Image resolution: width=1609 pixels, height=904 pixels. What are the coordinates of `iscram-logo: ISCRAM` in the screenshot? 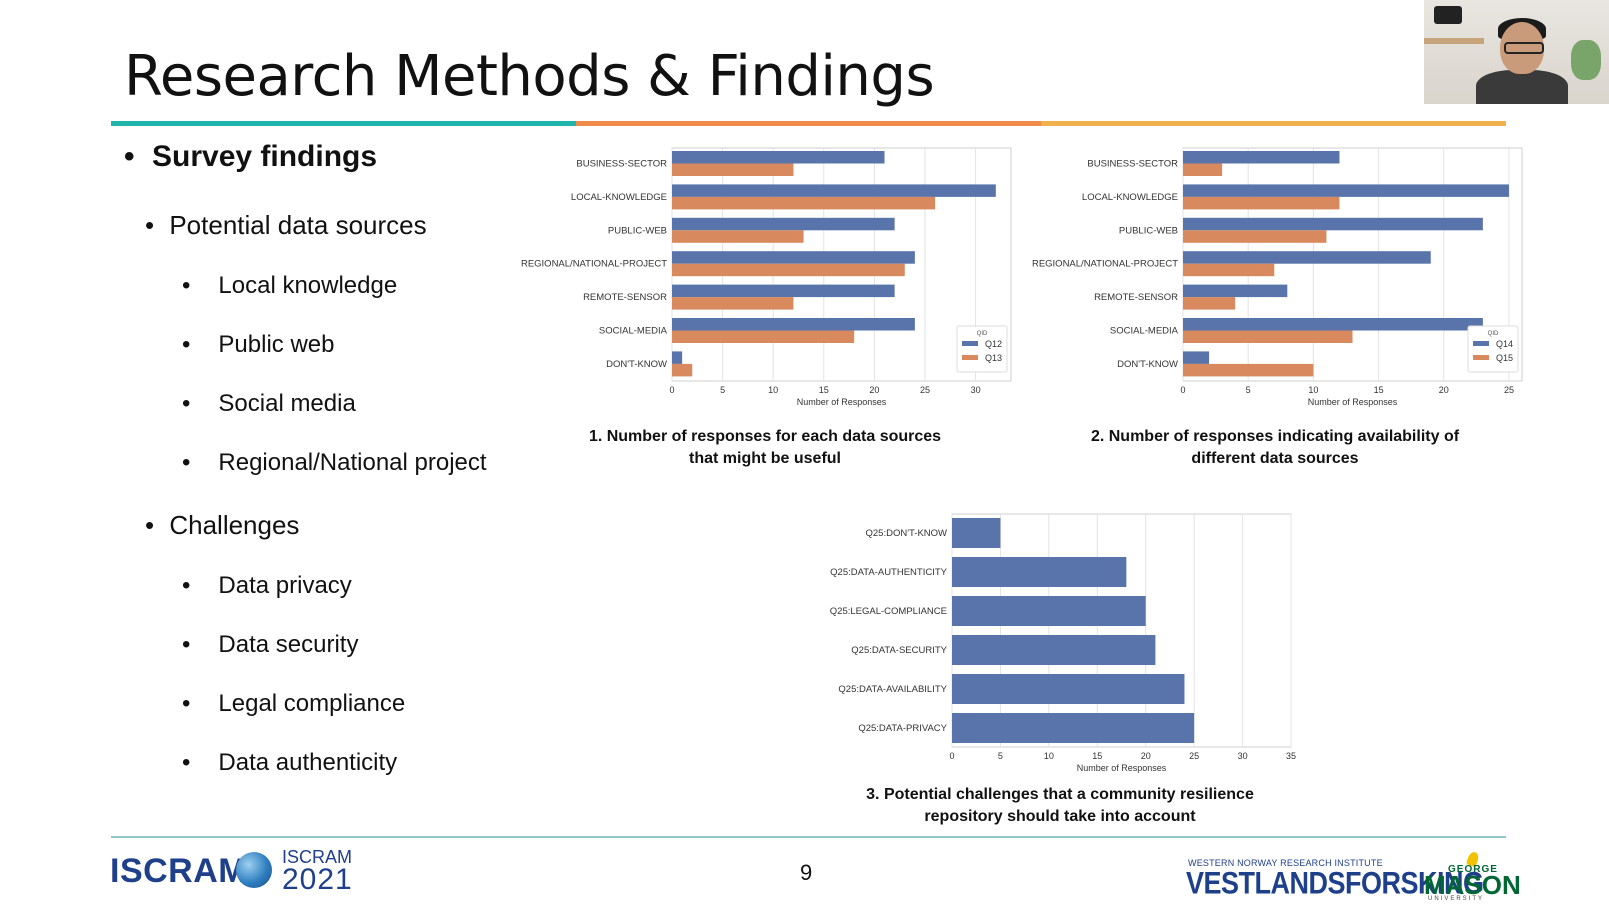 It's located at (179, 871).